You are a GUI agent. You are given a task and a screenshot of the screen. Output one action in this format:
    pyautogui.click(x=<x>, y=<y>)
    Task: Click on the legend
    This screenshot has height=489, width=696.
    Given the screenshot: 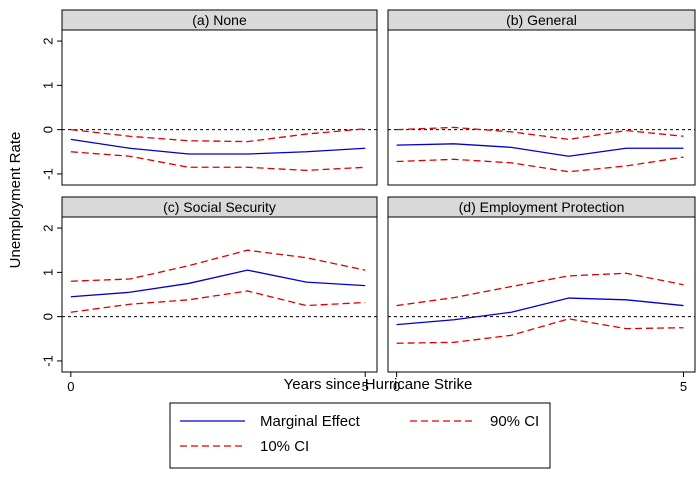 What is the action you would take?
    pyautogui.click(x=360, y=435)
    